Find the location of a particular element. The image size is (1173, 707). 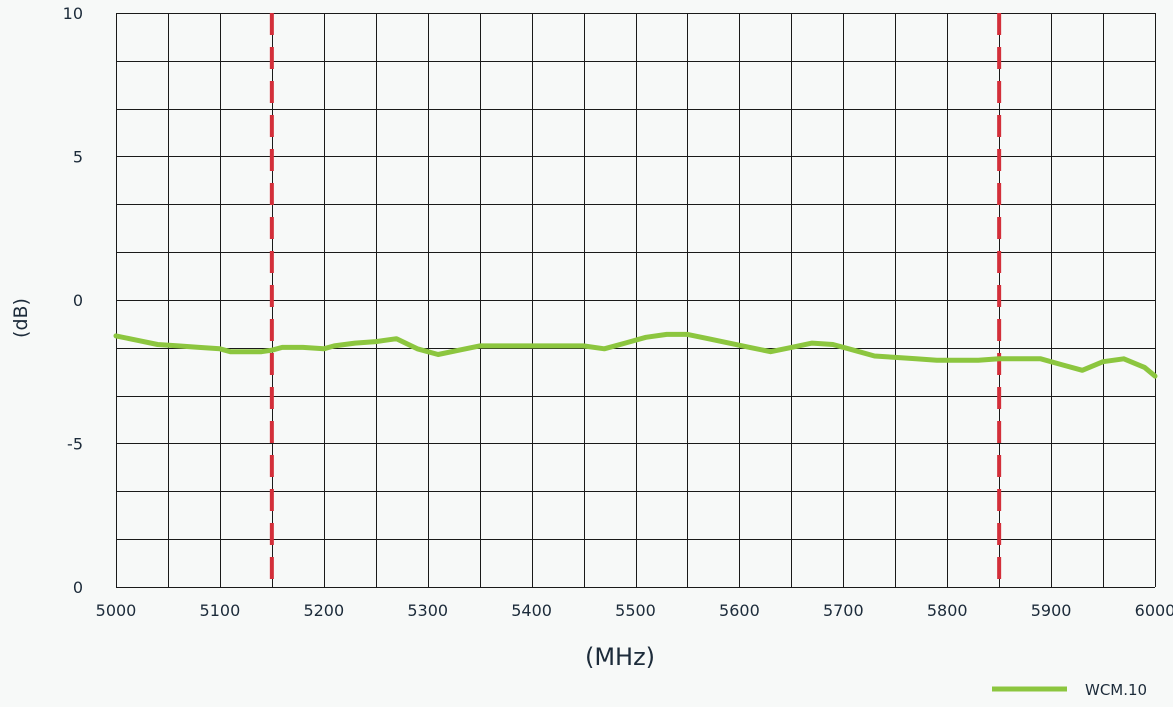

x-tick-label: 5200 is located at coordinates (323, 610).